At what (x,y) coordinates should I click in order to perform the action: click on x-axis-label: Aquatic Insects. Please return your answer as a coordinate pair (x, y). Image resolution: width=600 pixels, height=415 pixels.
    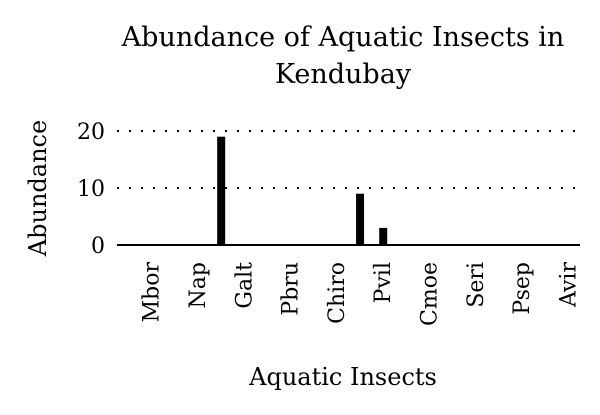
    Looking at the image, I should click on (342, 377).